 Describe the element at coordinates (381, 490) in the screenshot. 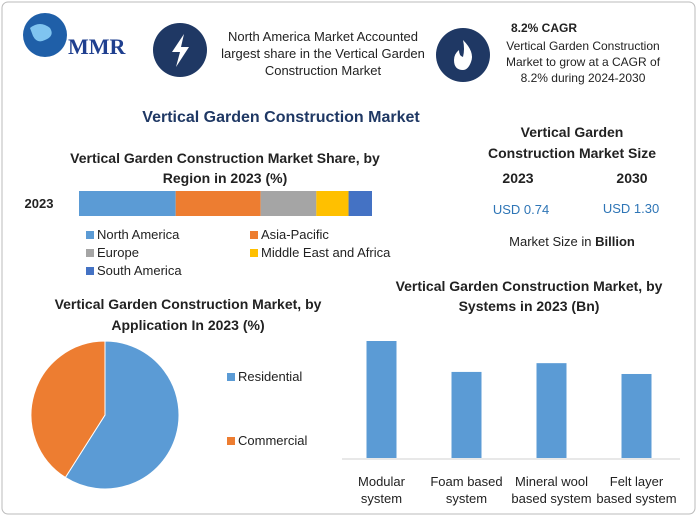

I see `x-tick-label: Modular system` at that location.